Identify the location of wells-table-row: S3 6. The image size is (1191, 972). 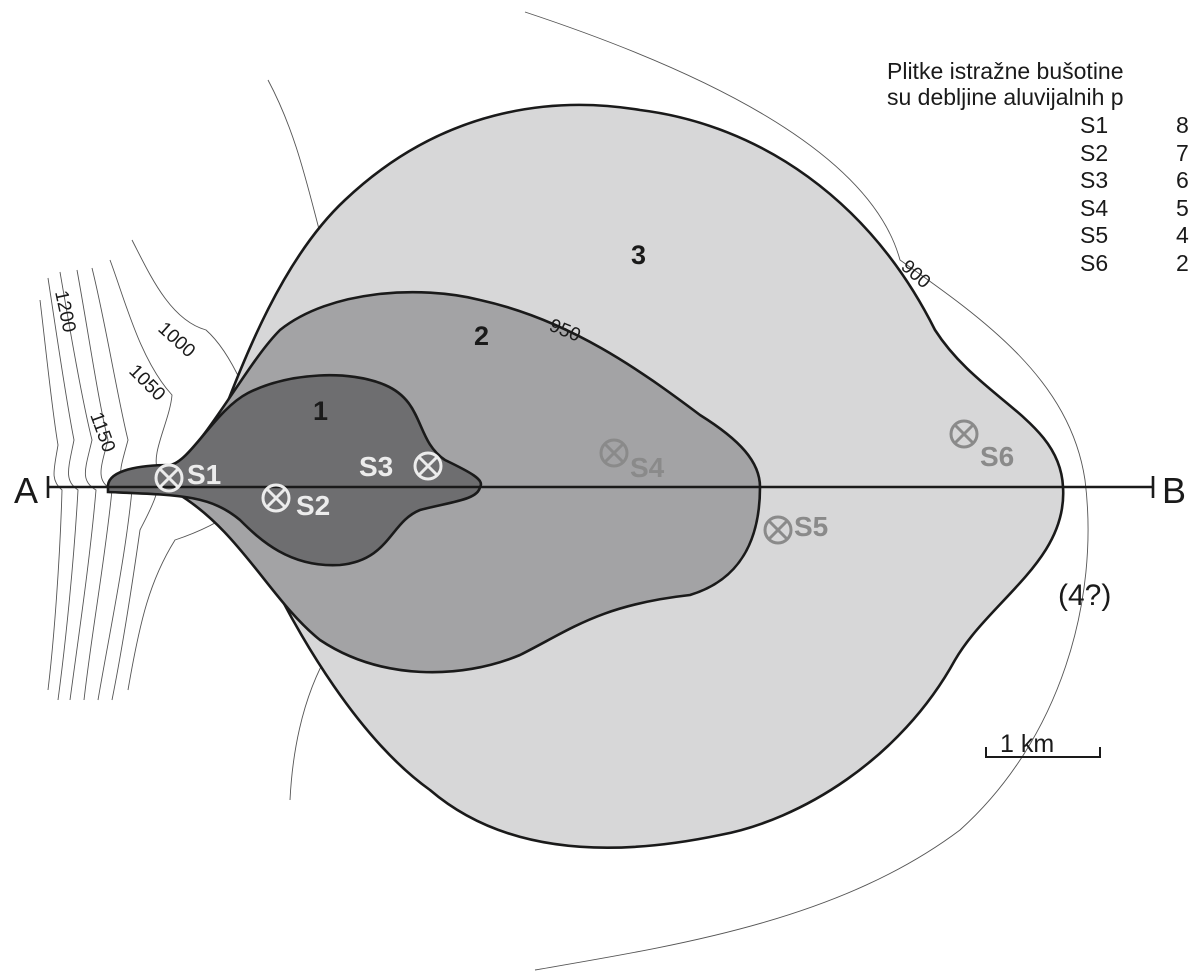
(1134, 181).